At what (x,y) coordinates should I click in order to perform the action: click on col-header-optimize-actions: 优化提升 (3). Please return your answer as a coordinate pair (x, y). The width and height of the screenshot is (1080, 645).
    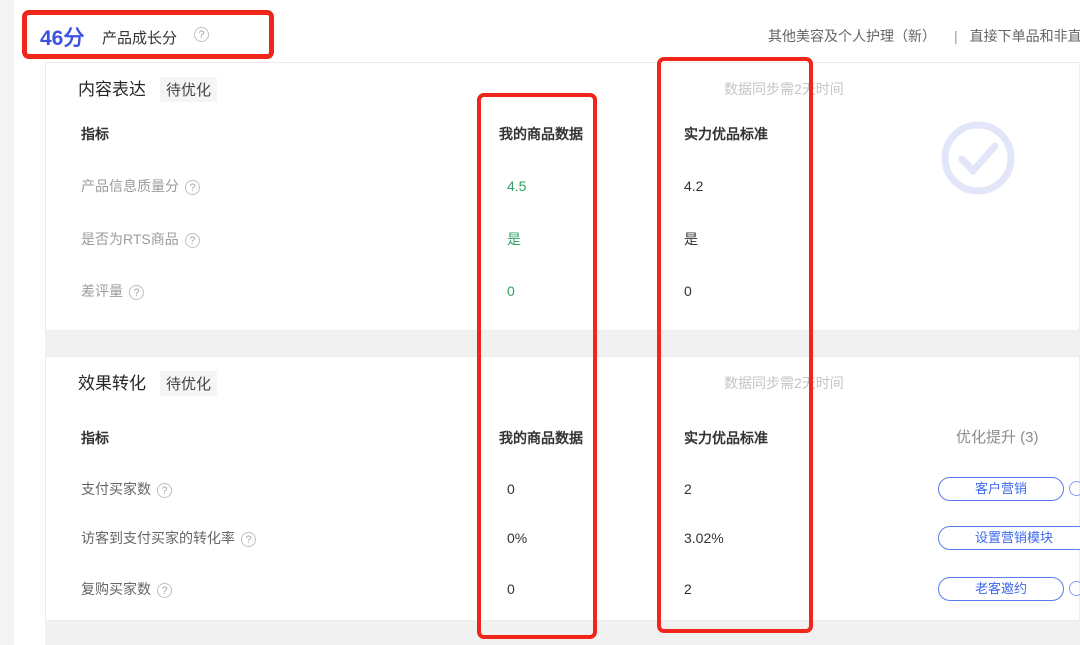
    Looking at the image, I should click on (997, 437).